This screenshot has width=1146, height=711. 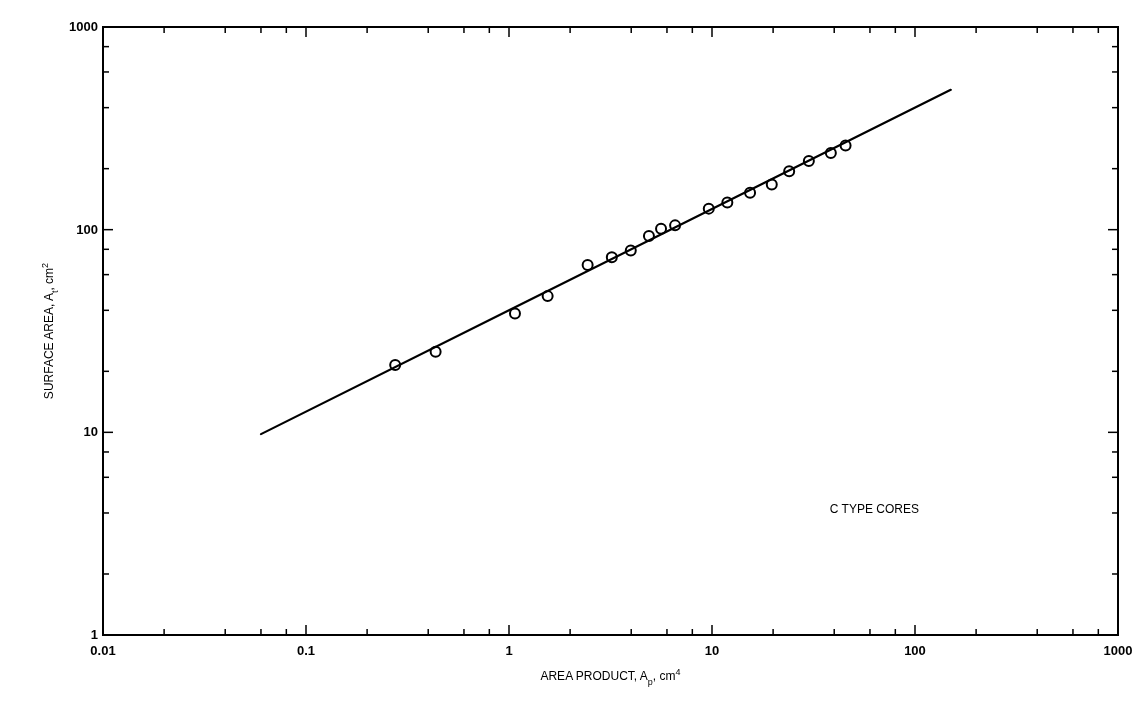 I want to click on y-tick-label: 100, so click(x=87, y=229).